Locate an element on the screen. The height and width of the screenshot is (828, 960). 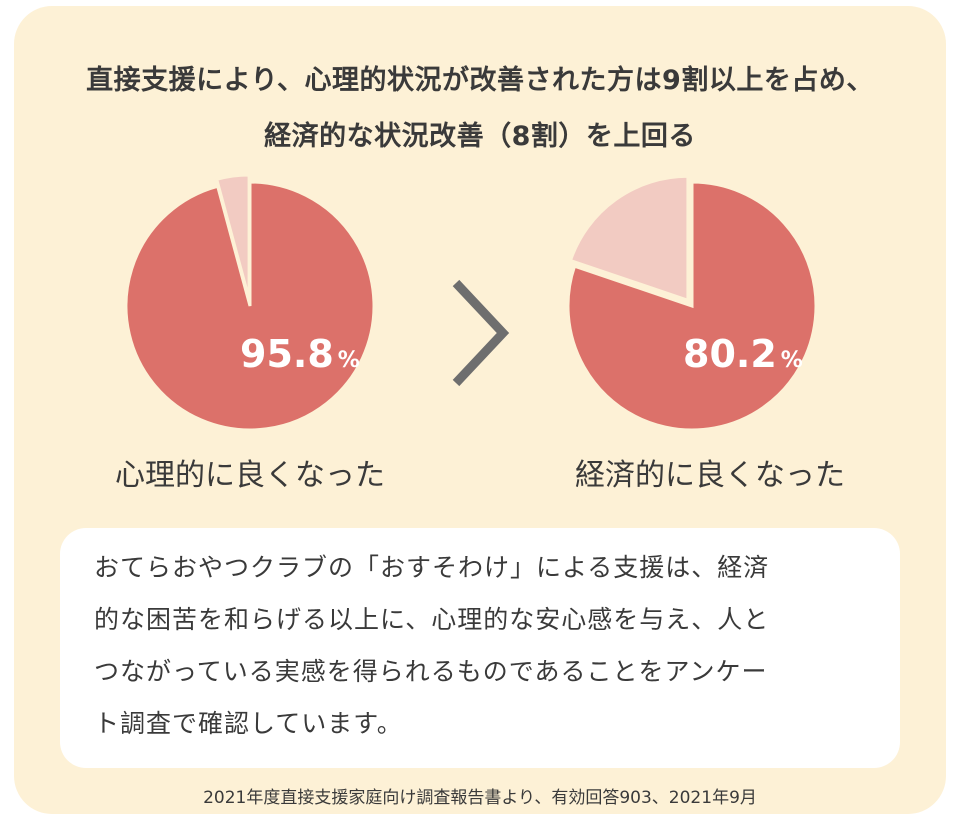
explanation-line-1: おてらおやつクラブの「おすそわけ」による支援は、経済 is located at coordinates (432, 567).